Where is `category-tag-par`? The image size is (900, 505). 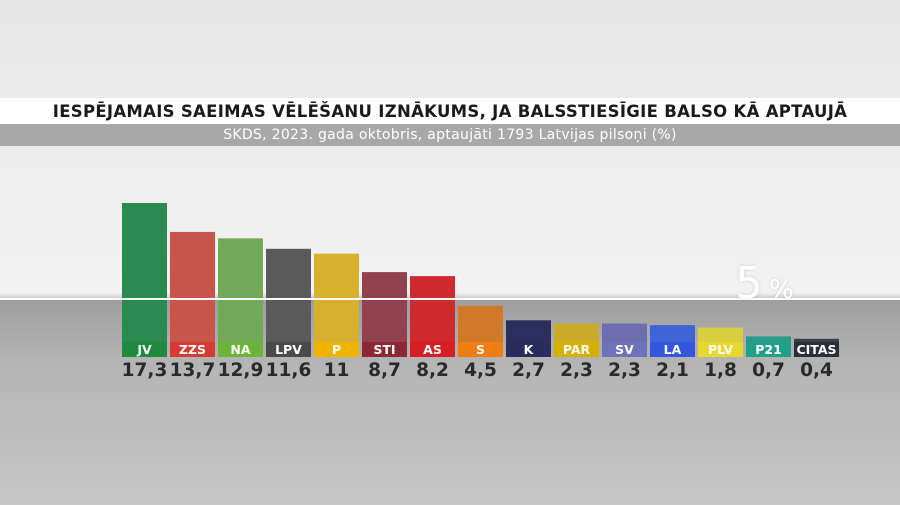
category-tag-par is located at coordinates (576, 349).